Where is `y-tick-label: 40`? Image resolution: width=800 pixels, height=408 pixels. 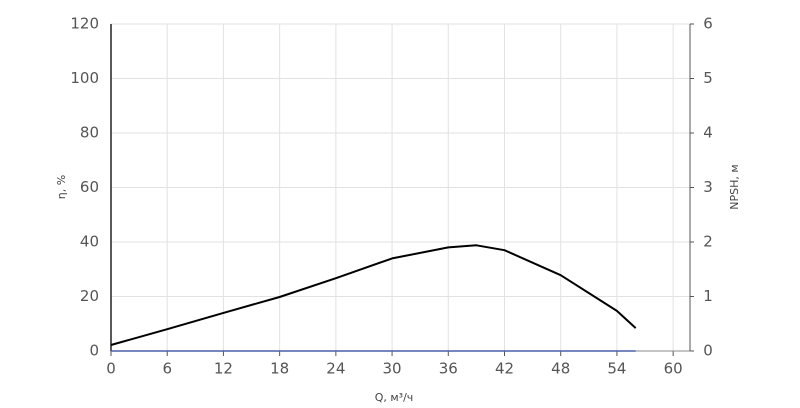 y-tick-label: 40 is located at coordinates (89, 242).